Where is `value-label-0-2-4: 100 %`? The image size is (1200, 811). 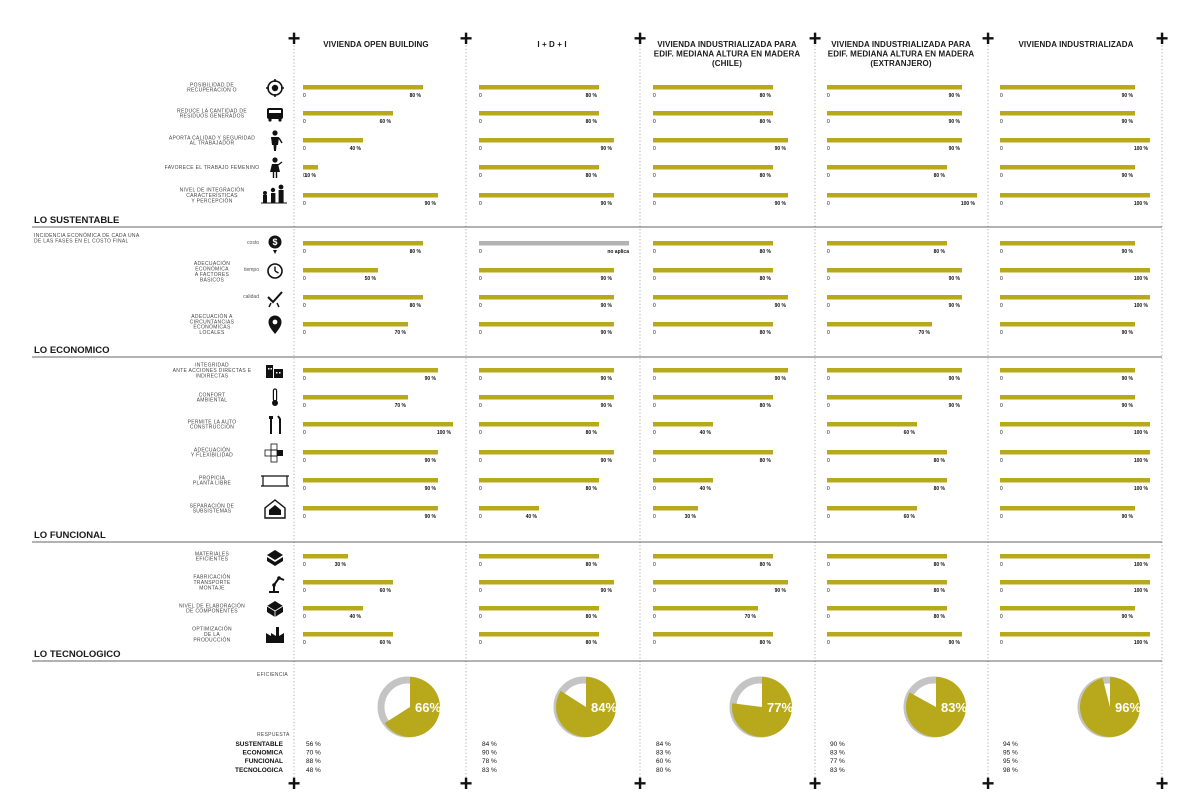 value-label-0-2-4: 100 % is located at coordinates (1141, 149).